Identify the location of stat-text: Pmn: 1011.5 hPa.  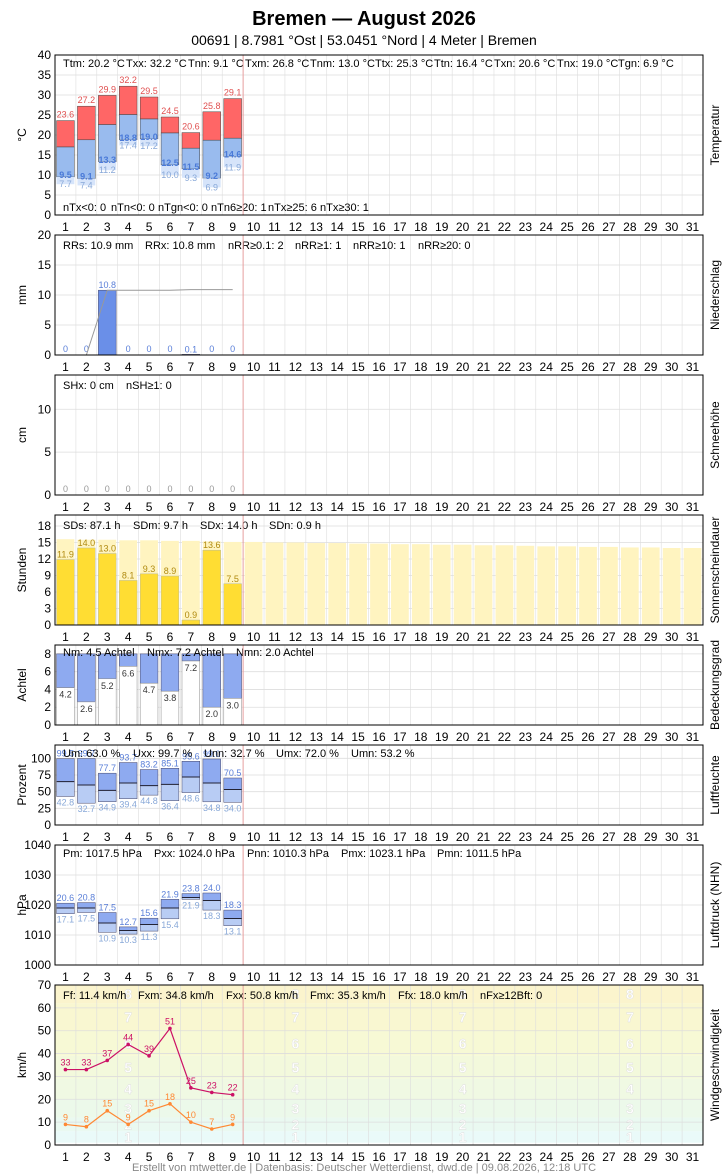
(479, 854).